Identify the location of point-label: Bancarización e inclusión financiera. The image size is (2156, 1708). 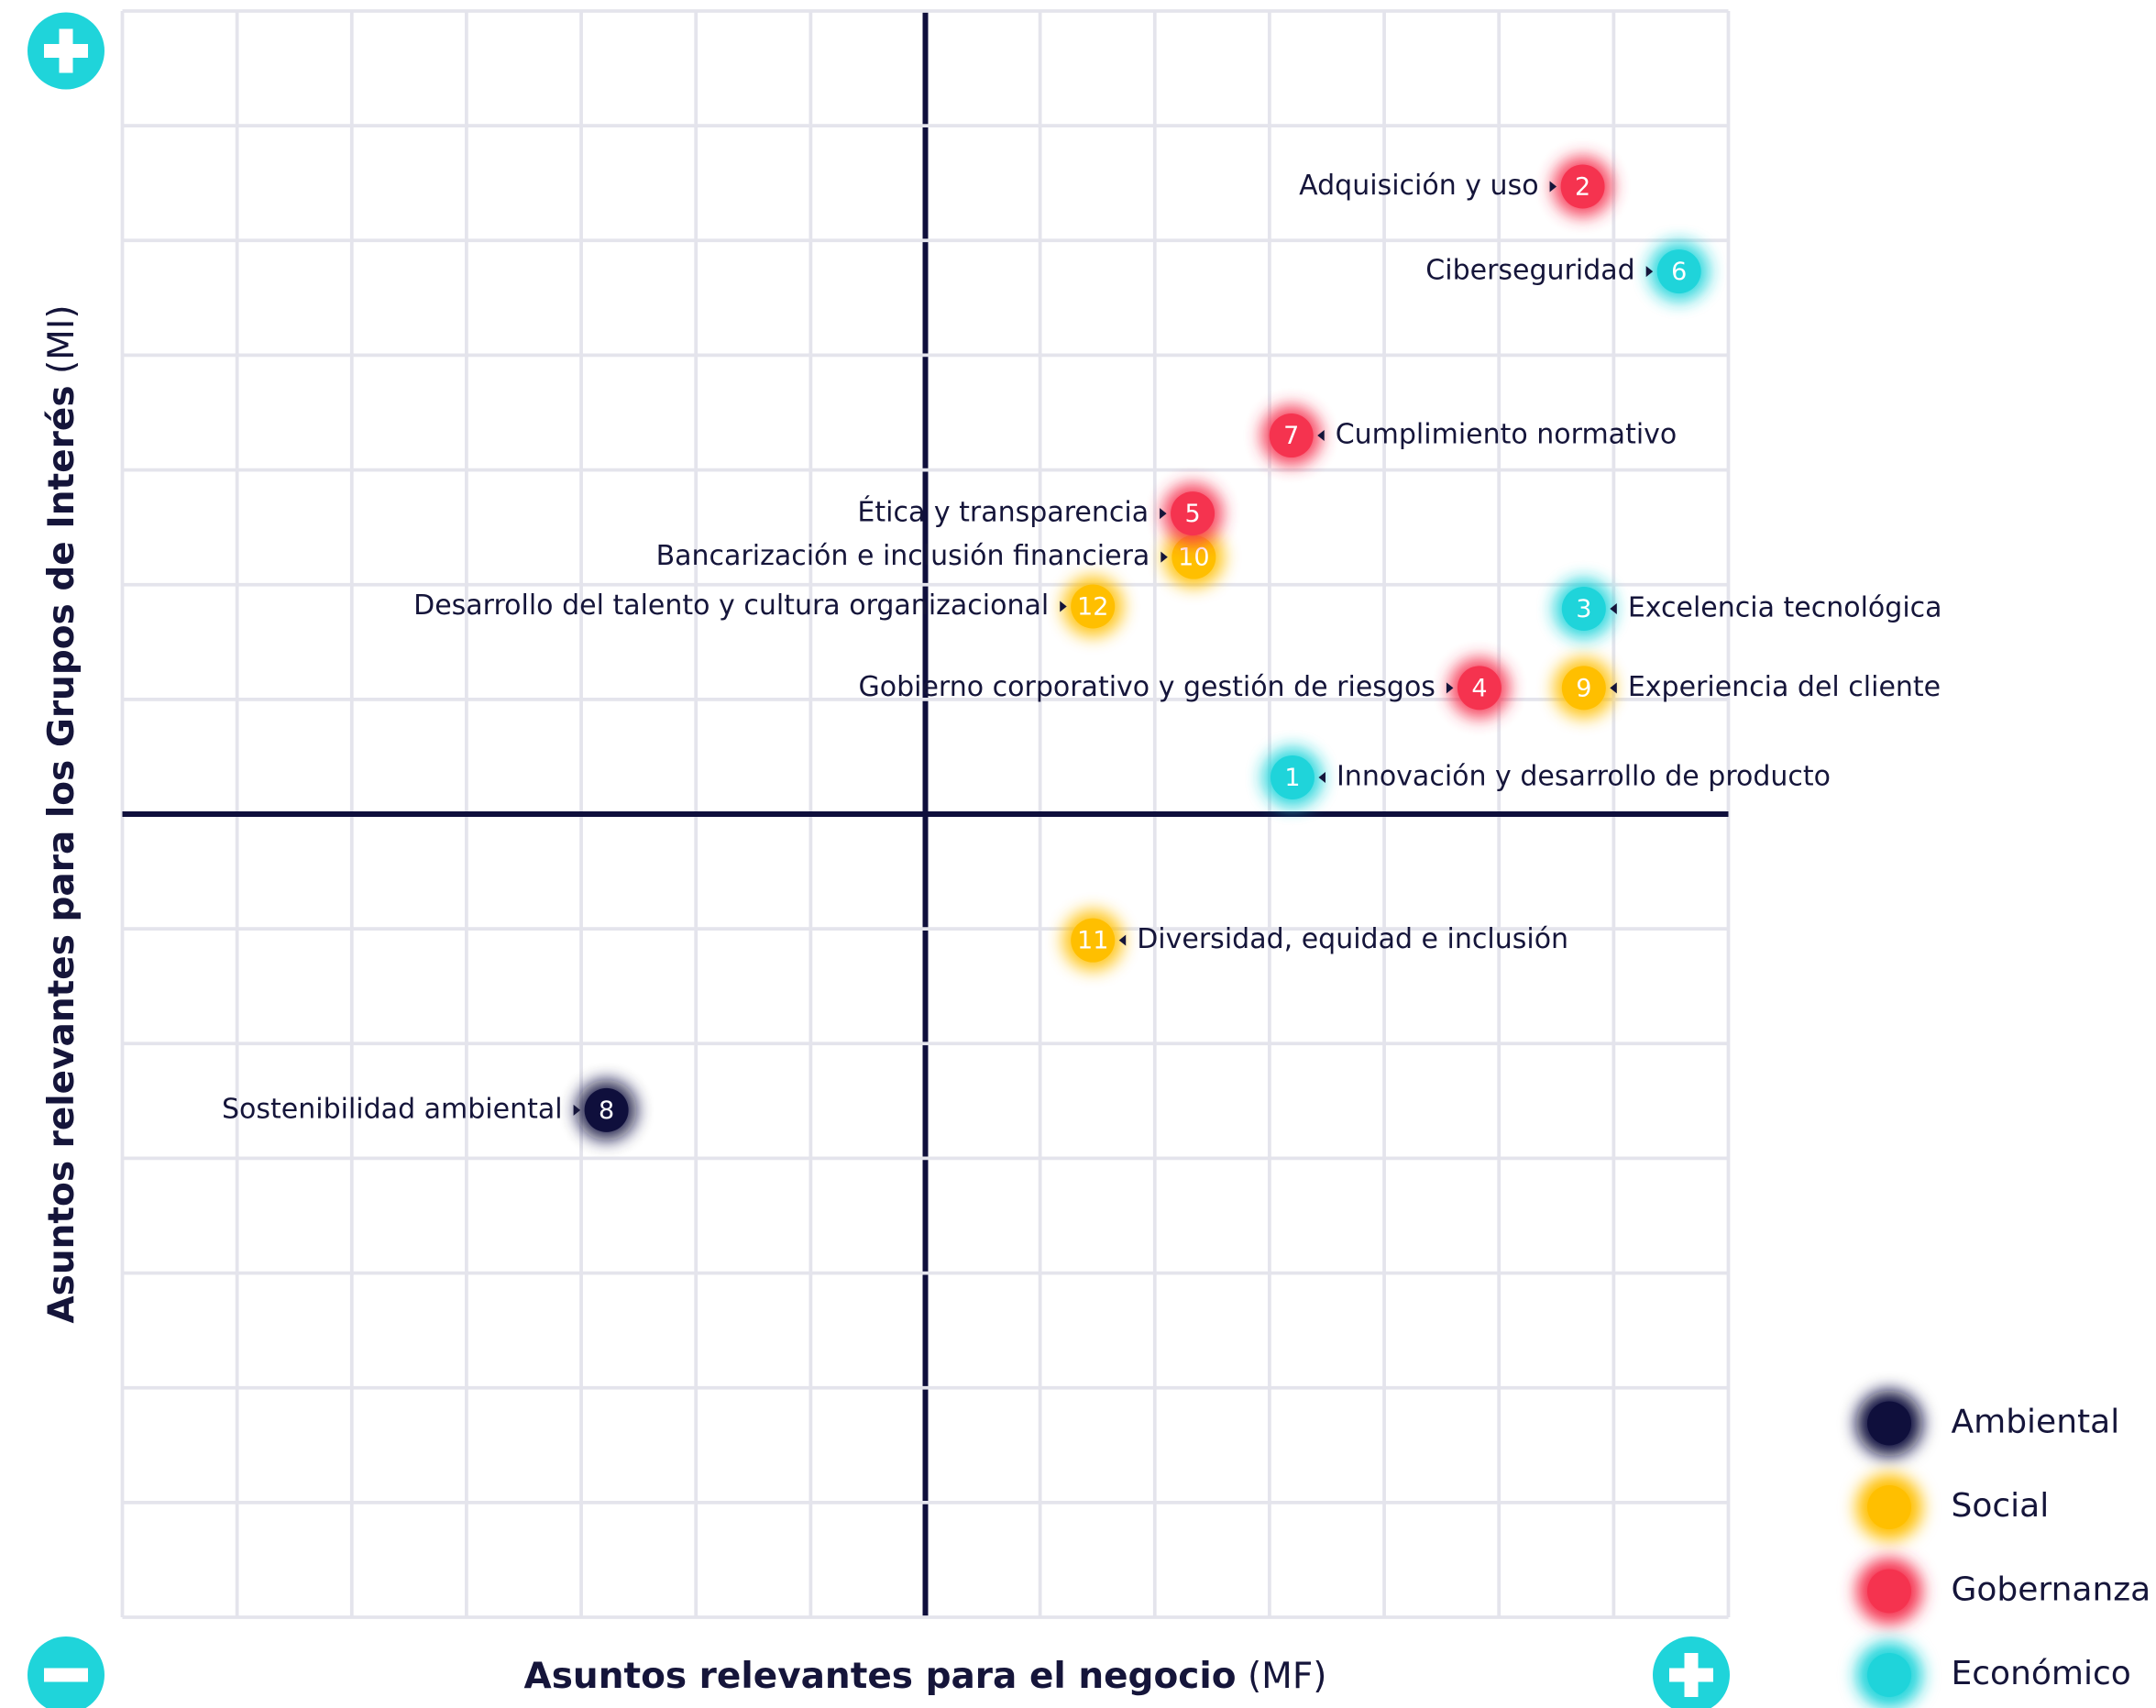
(903, 556).